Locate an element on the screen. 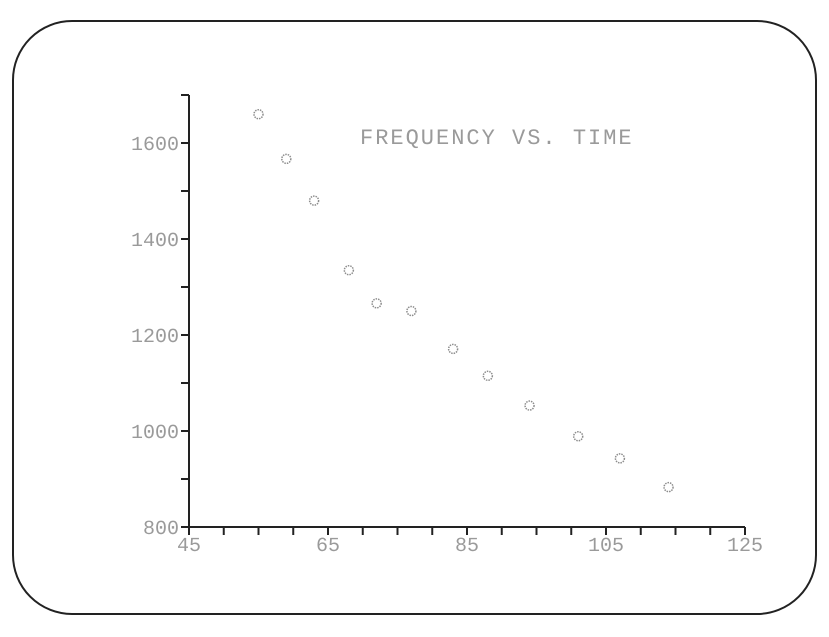 The width and height of the screenshot is (829, 637). text: FREQUENCY VS. TIME is located at coordinates (497, 138).